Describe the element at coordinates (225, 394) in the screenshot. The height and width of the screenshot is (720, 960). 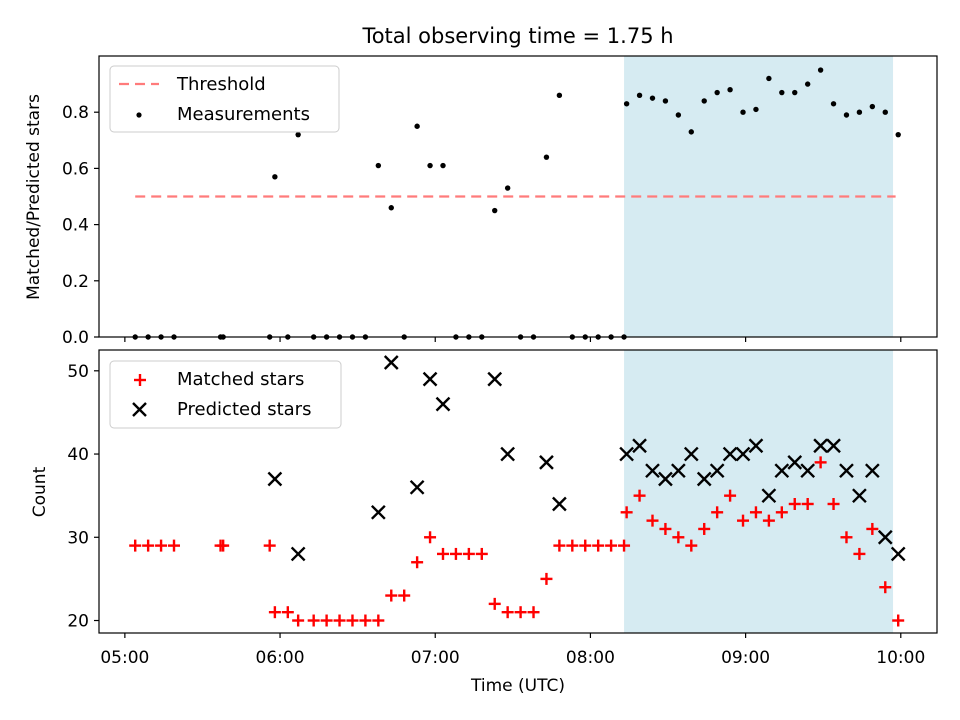
I see `bottom-legend: Matched stars Predicted stars` at that location.